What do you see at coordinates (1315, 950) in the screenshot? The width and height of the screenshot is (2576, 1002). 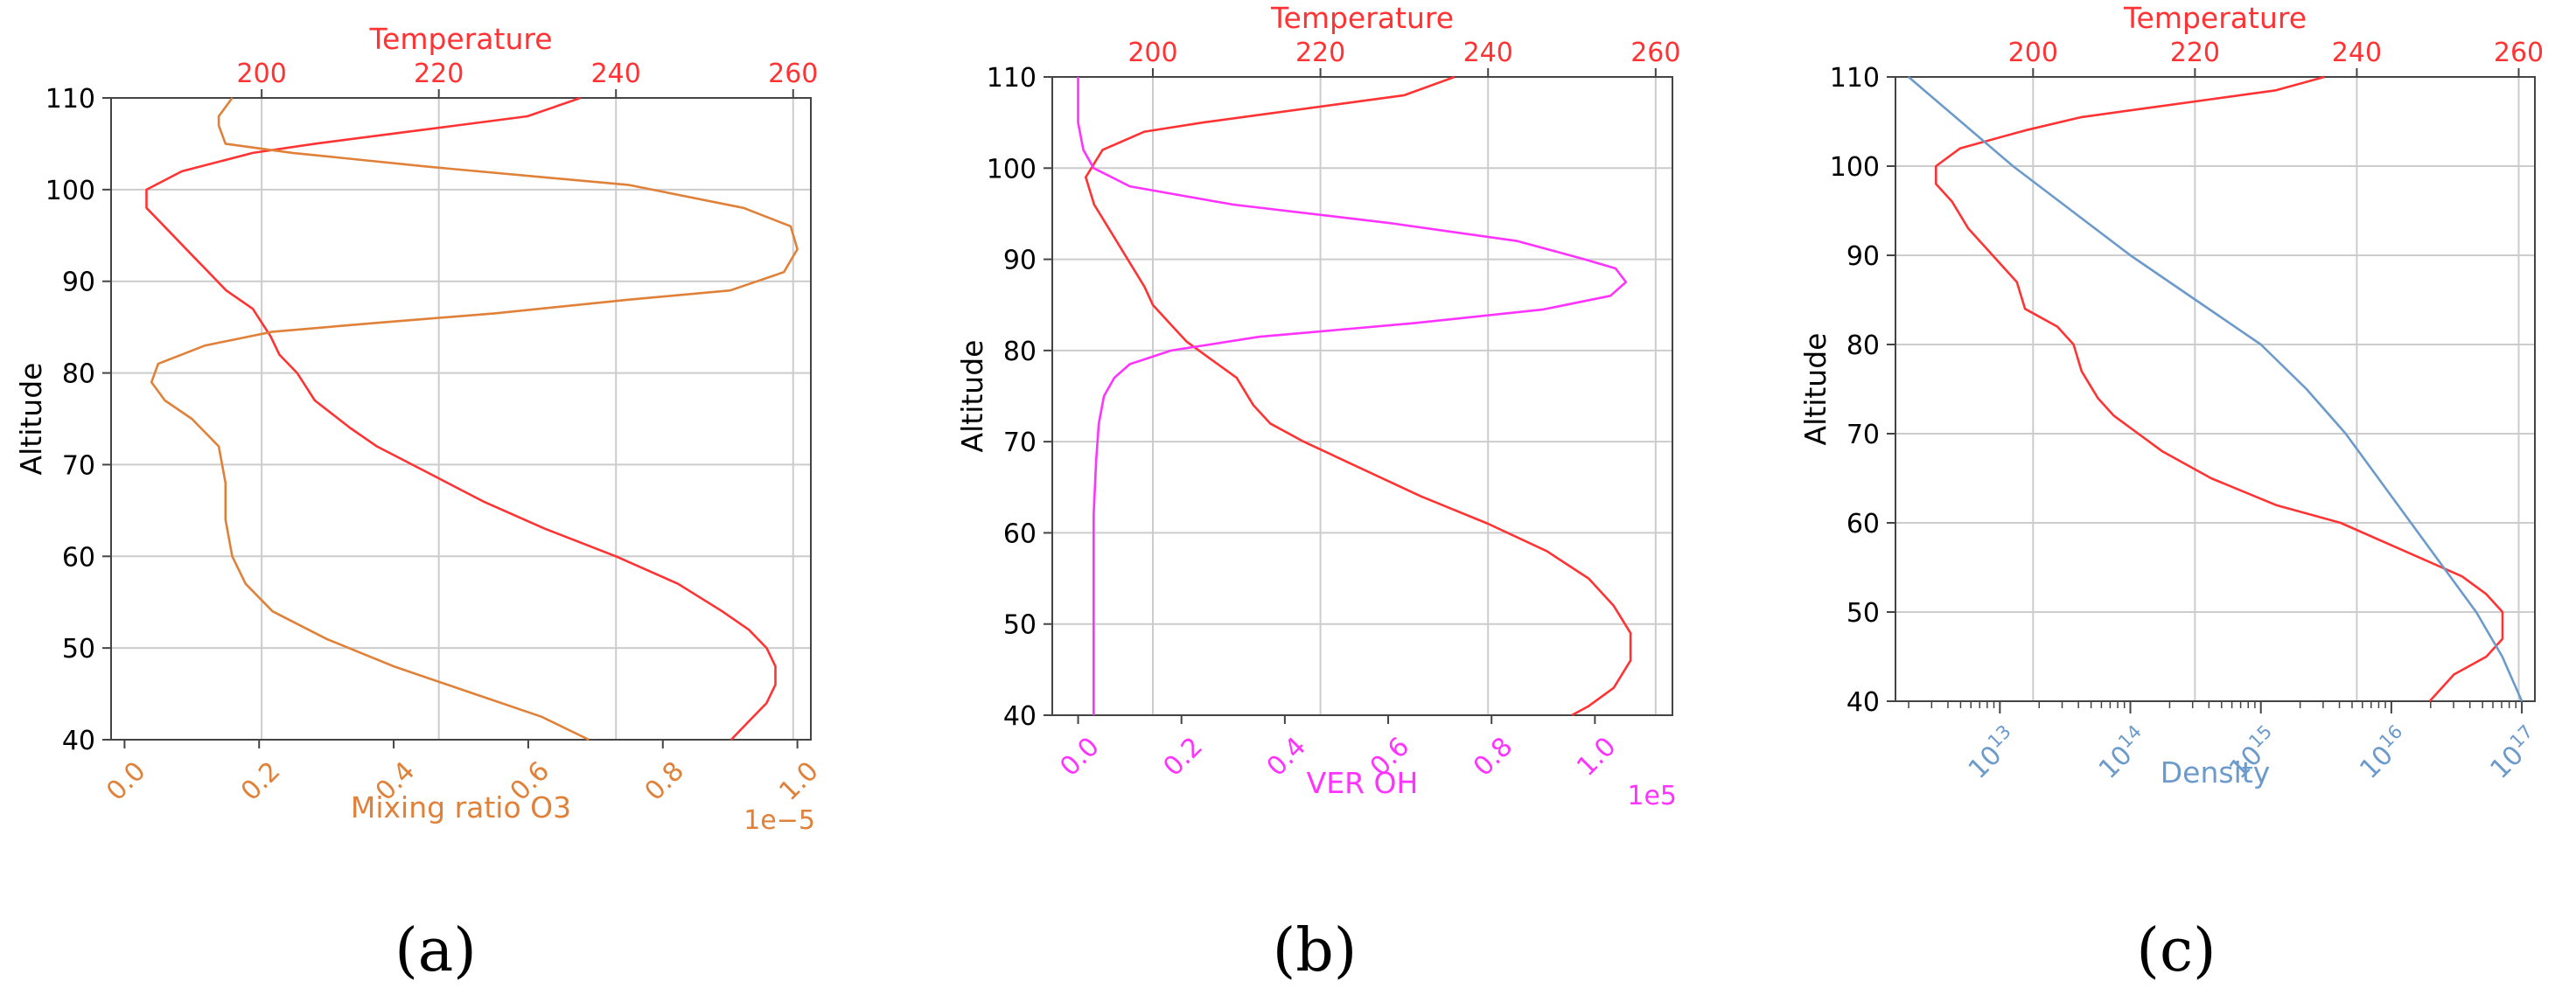 I see `panel-label: (b)` at bounding box center [1315, 950].